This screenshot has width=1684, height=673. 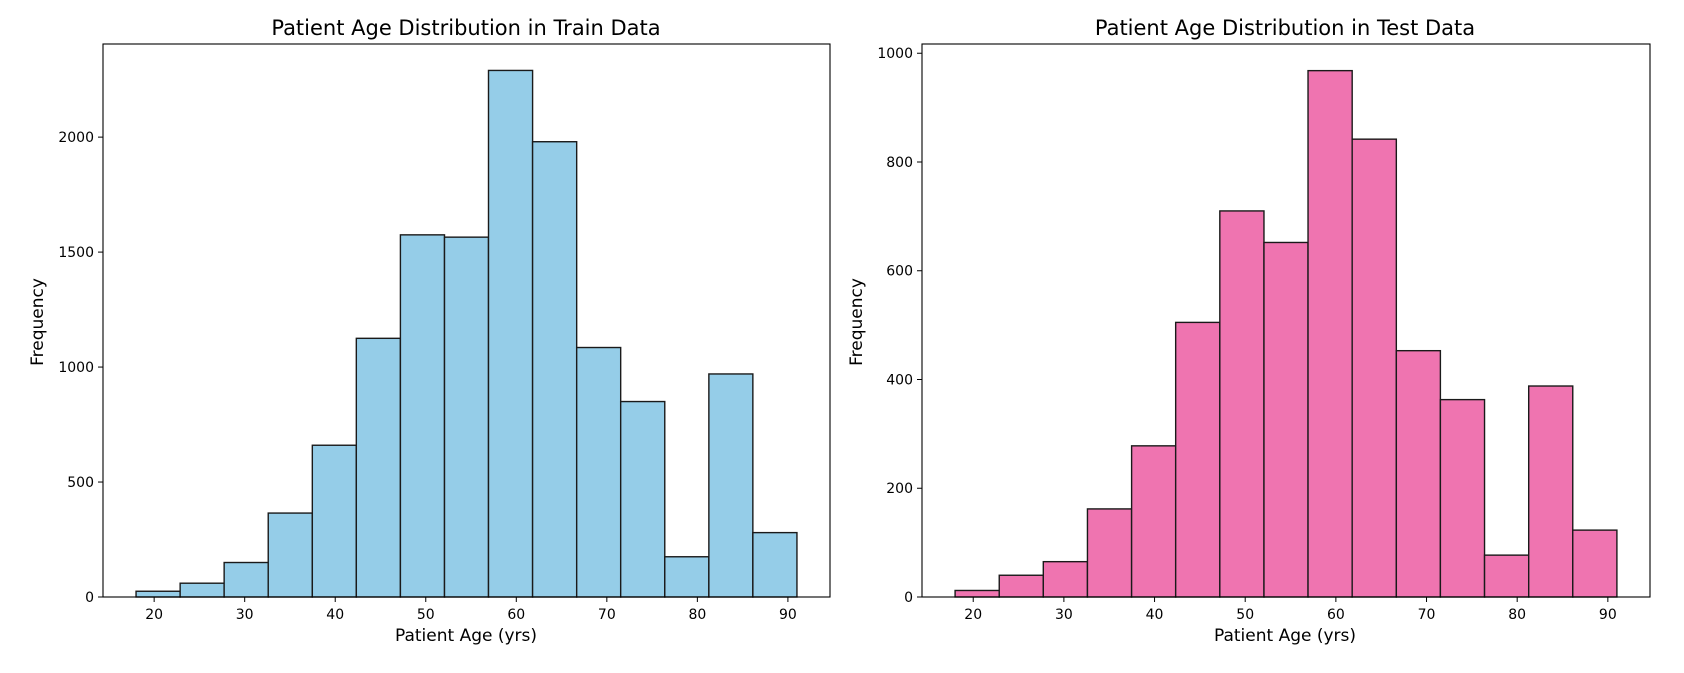 What do you see at coordinates (895, 54) in the screenshot?
I see `test-y-tick-label: 1000` at bounding box center [895, 54].